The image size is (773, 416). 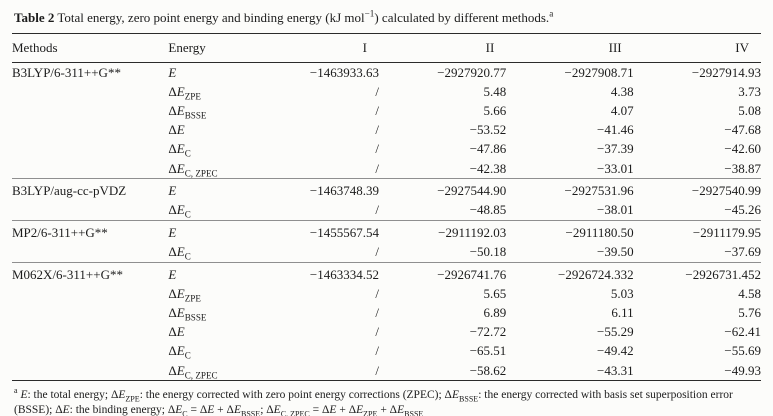 I want to click on energy-label-cell: ΔEC, so click(x=209, y=149).